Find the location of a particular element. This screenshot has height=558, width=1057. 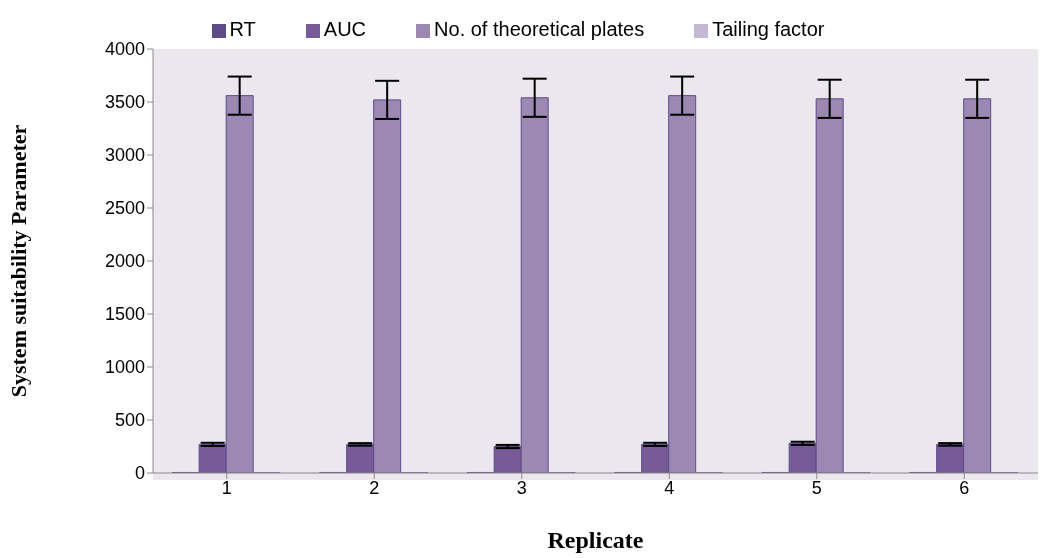

y-tick-label: 3000 is located at coordinates (124, 155).